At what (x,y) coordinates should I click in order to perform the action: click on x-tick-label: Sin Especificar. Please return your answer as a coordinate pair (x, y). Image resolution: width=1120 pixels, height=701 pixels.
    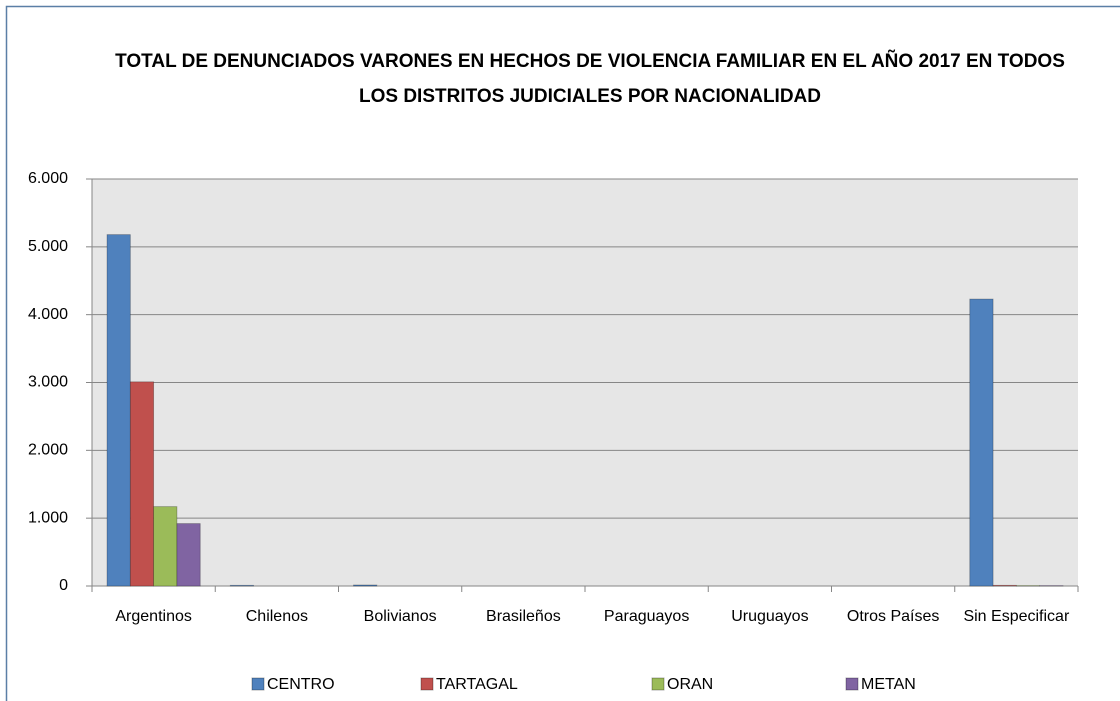
    Looking at the image, I should click on (1016, 616).